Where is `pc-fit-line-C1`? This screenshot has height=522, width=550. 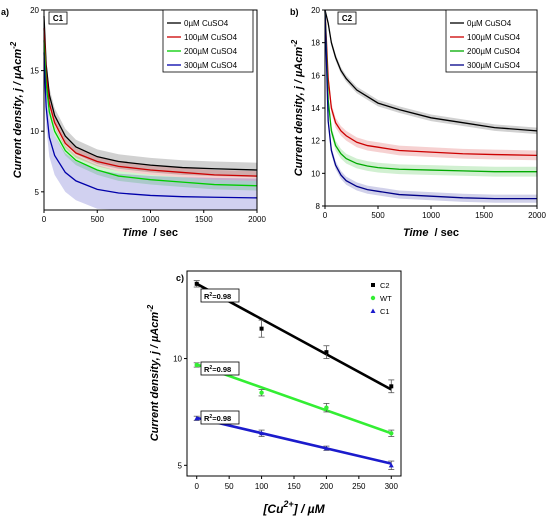
pc-fit-line-C1 is located at coordinates (294, 440).